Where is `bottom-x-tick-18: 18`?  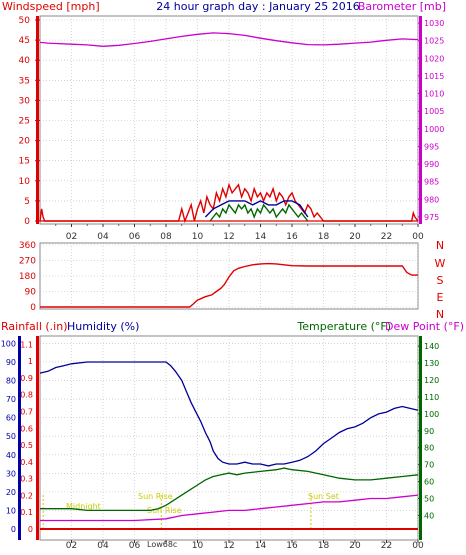 bottom-x-tick-18: 18 is located at coordinates (324, 546).